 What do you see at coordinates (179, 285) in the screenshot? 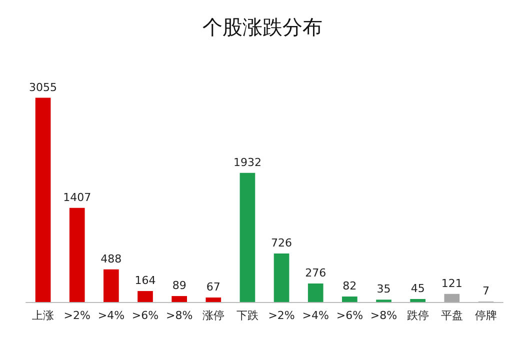
I see `data-label: 89` at bounding box center [179, 285].